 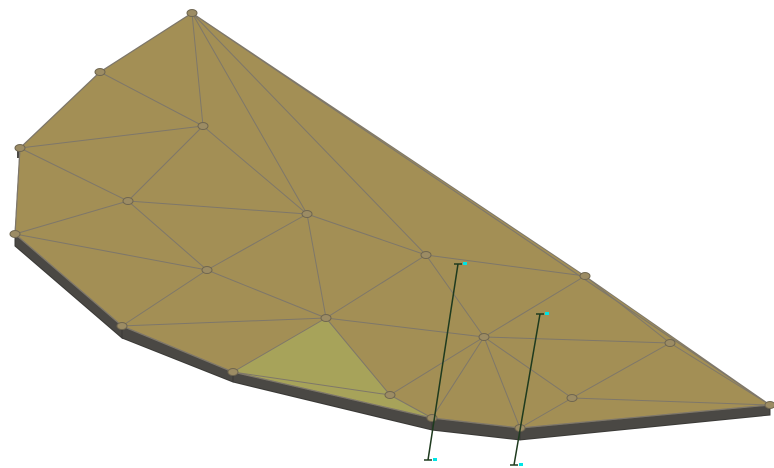 I want to click on vertical-pins, so click(x=486, y=364).